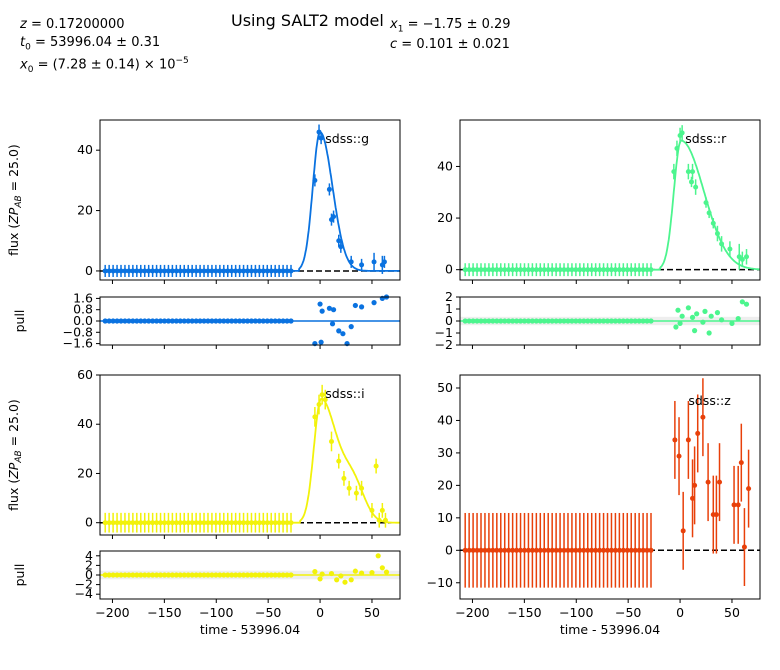  I want to click on x-tick-label: −100, so click(576, 612).